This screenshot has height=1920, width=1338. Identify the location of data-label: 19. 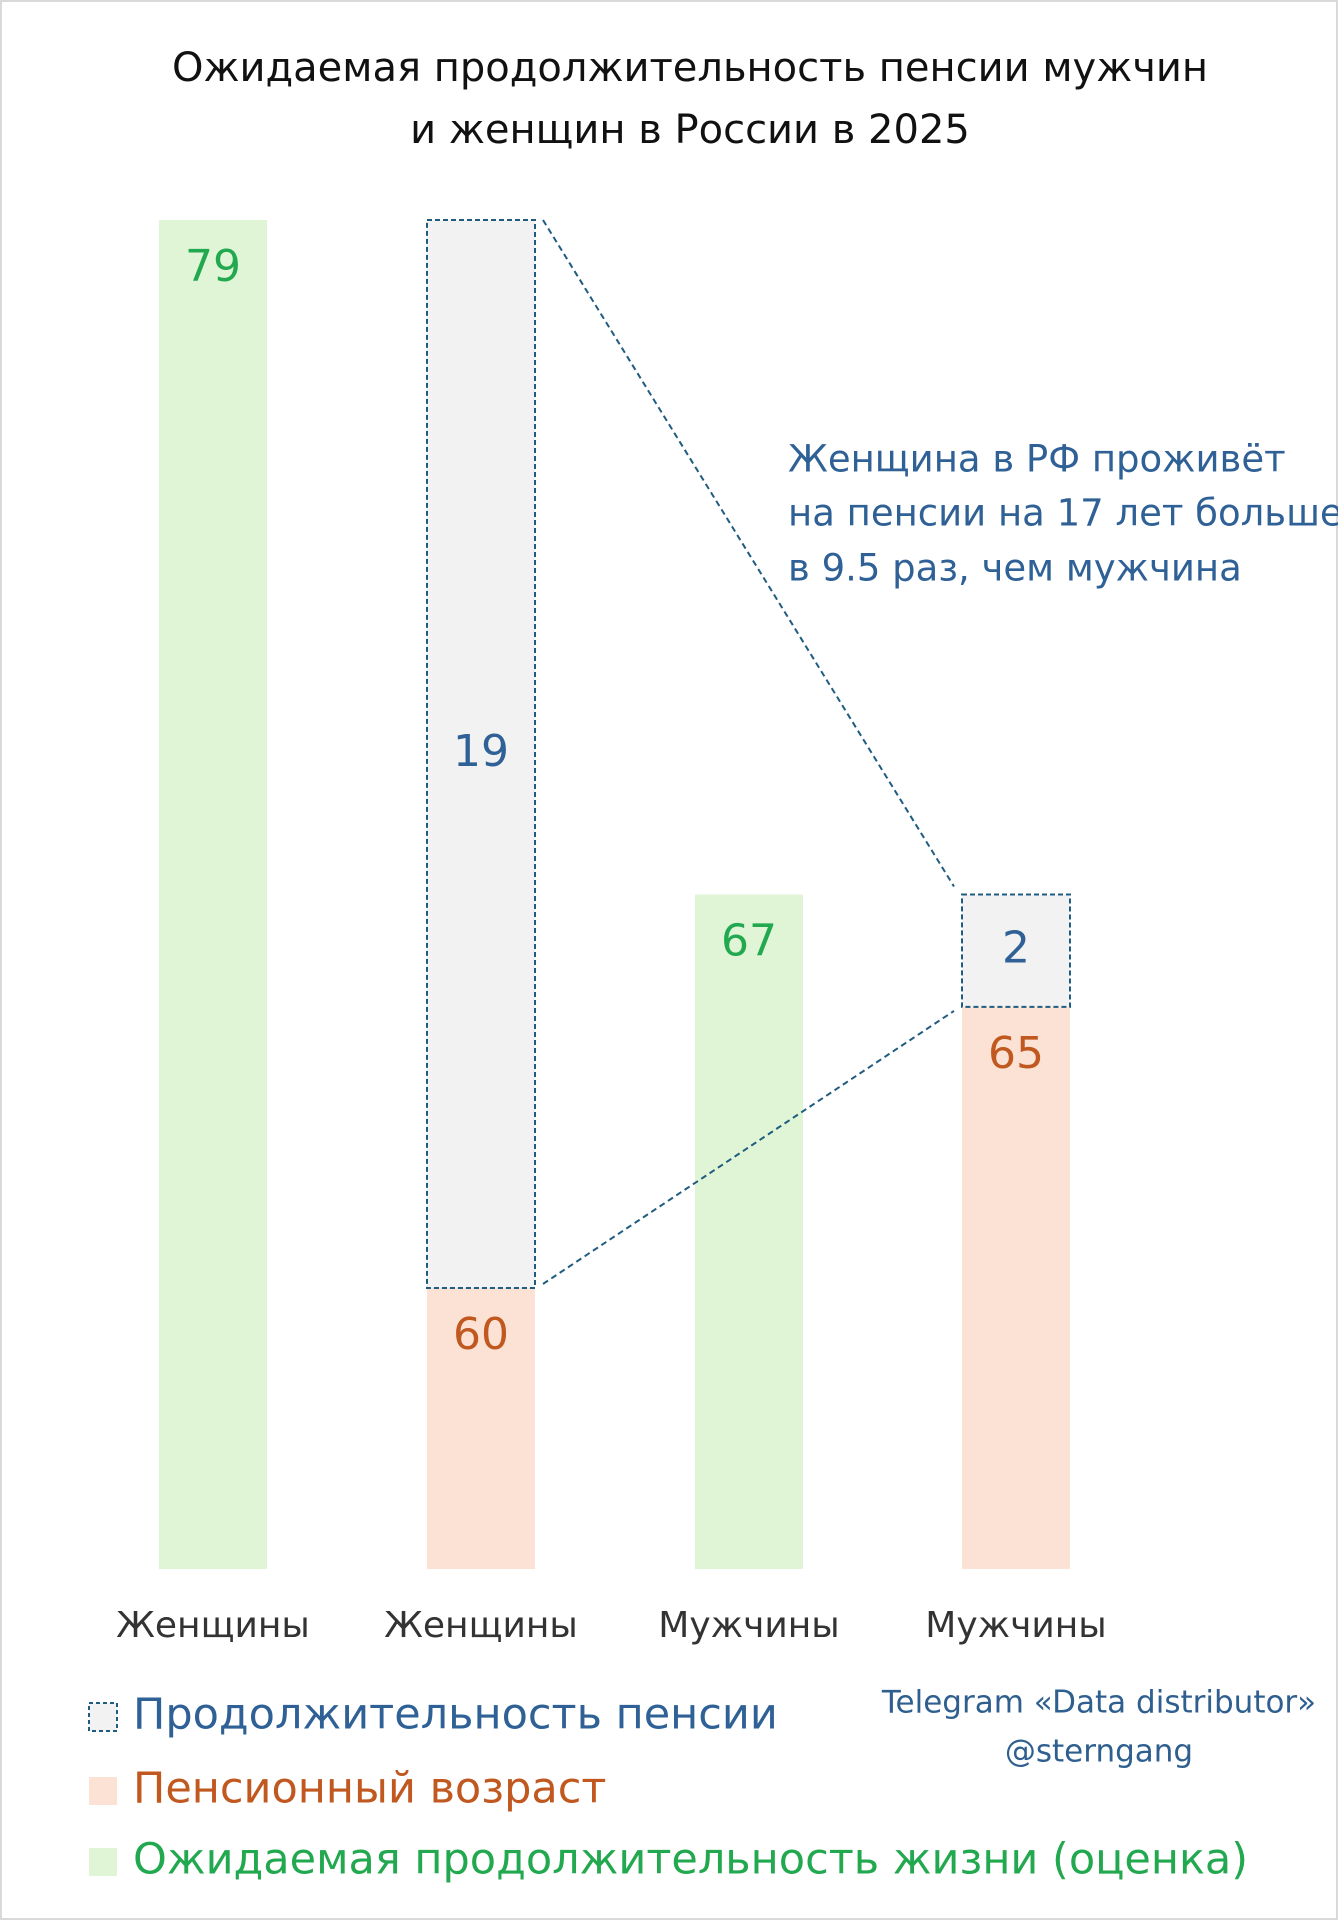
(481, 751).